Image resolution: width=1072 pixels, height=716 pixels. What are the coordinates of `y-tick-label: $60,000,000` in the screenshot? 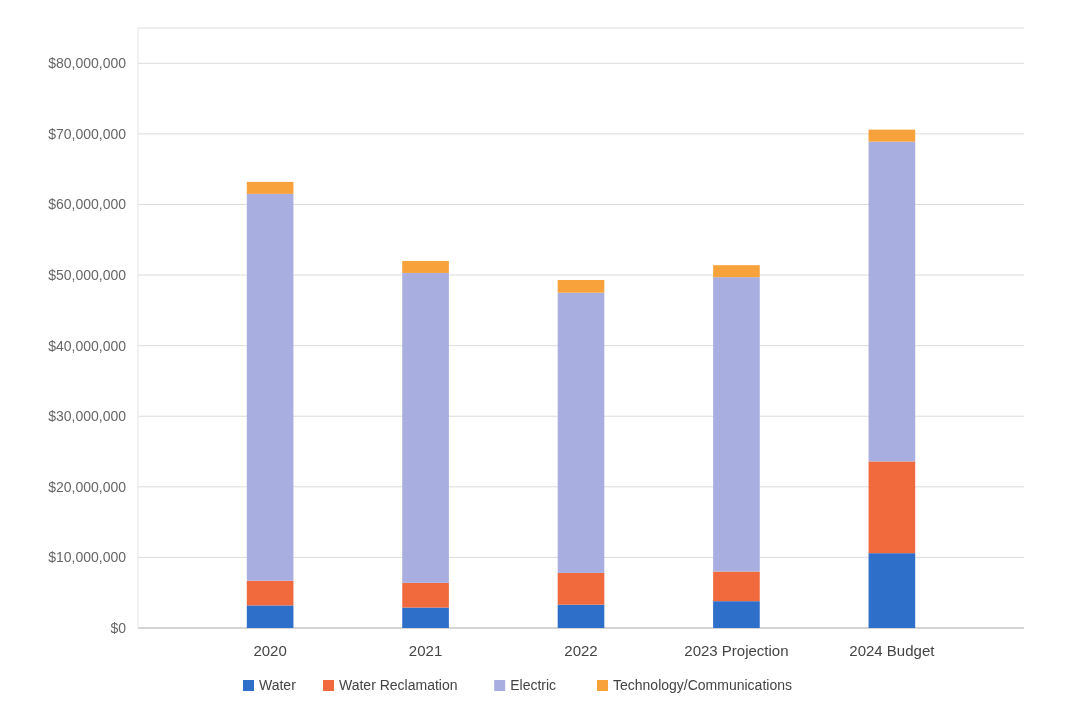 It's located at (87, 204).